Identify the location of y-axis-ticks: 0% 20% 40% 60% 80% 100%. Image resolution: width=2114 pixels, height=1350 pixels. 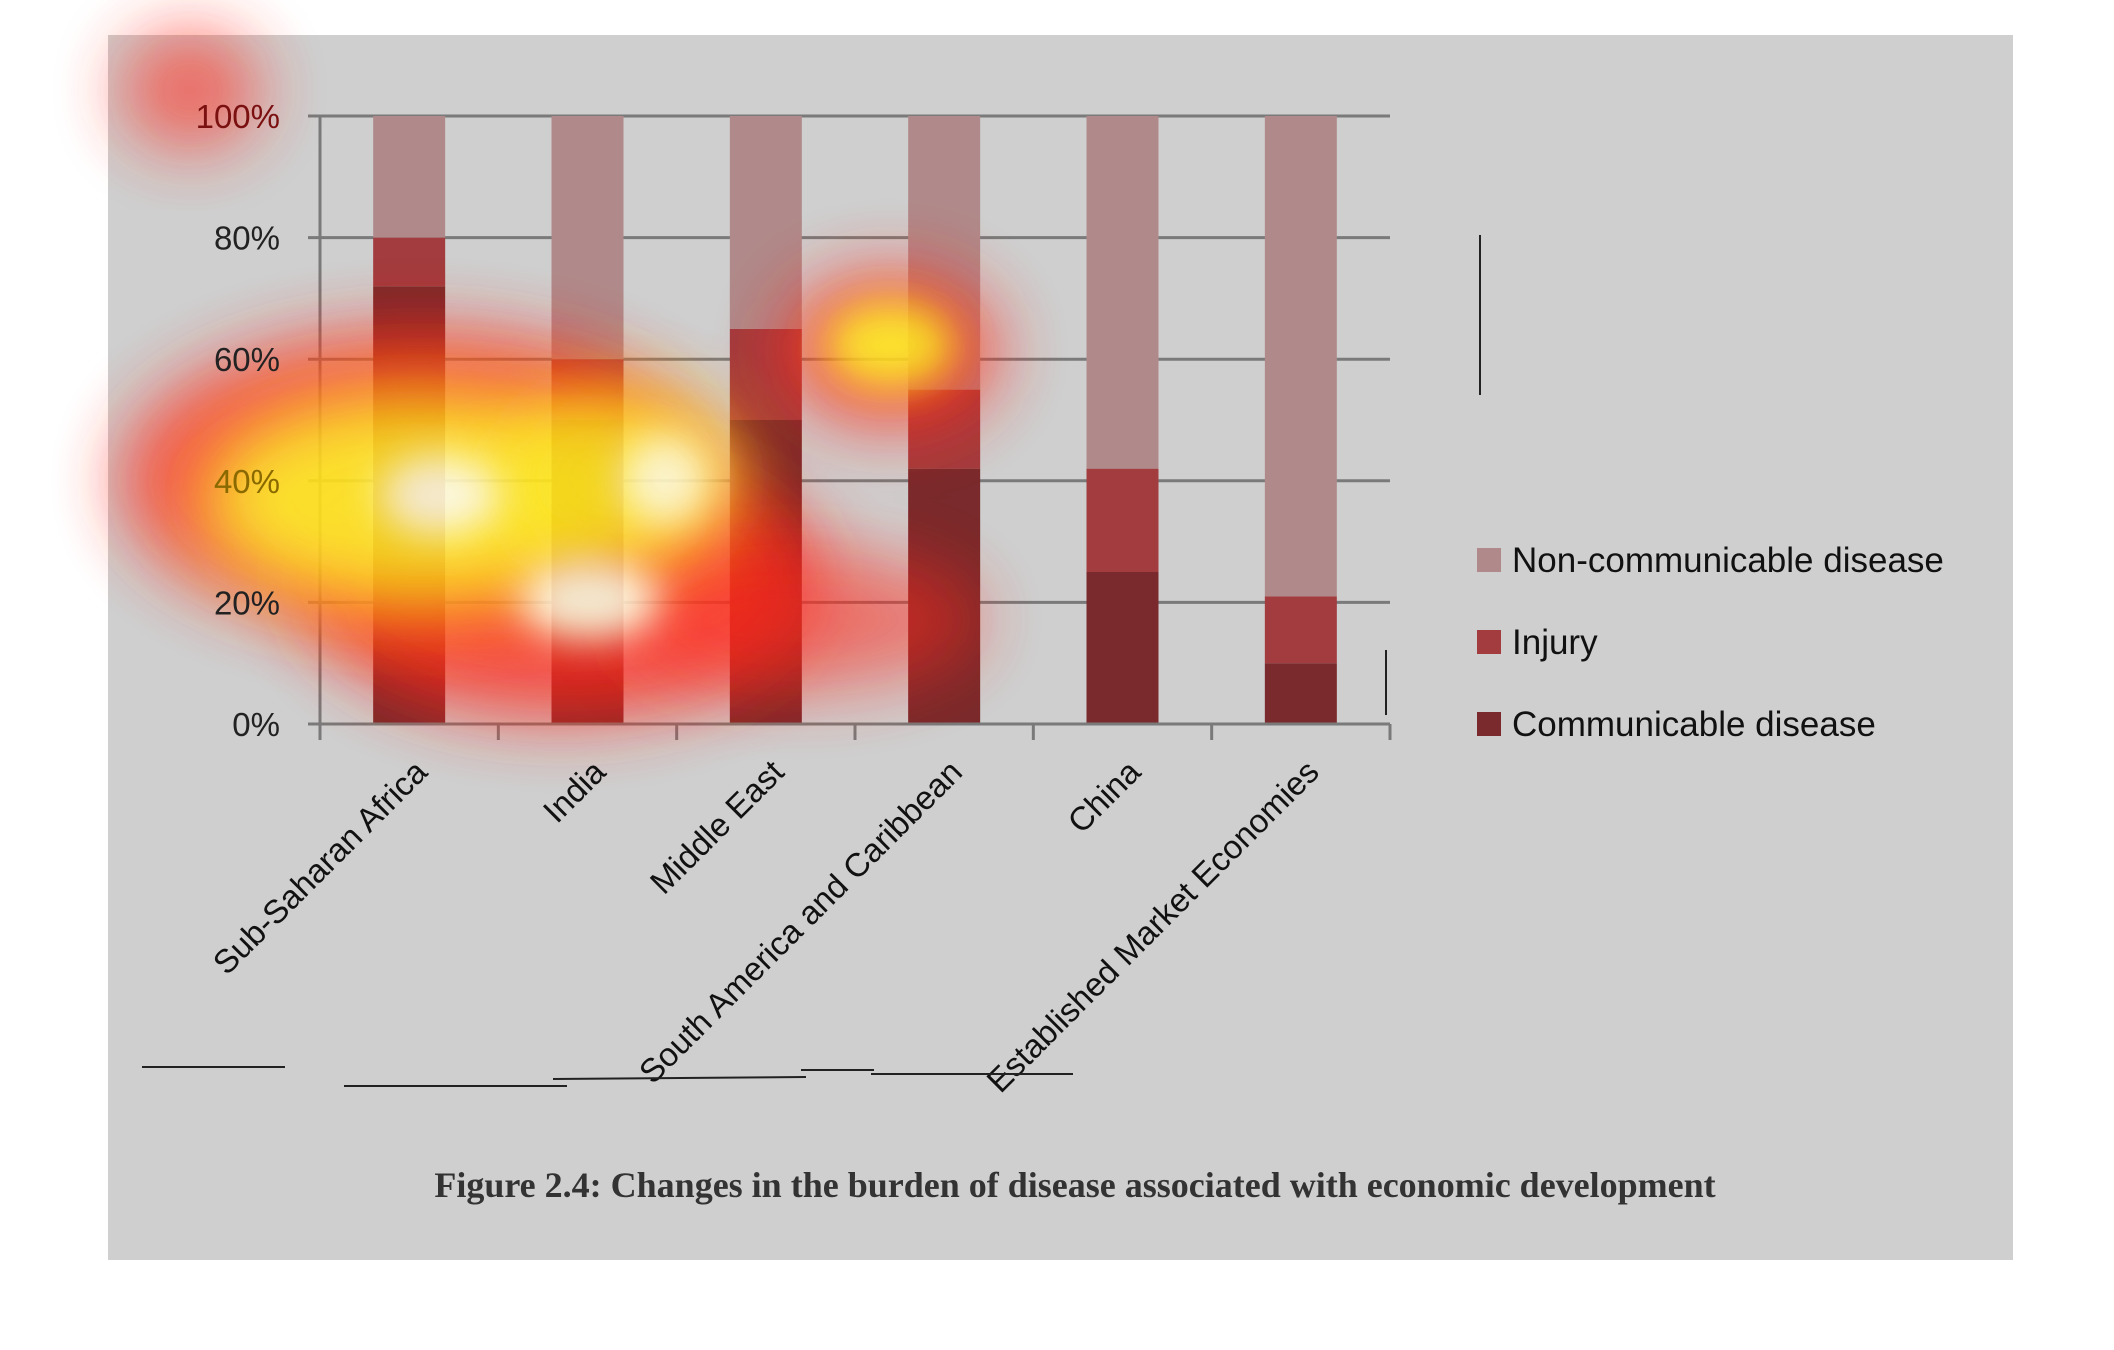
(238, 420).